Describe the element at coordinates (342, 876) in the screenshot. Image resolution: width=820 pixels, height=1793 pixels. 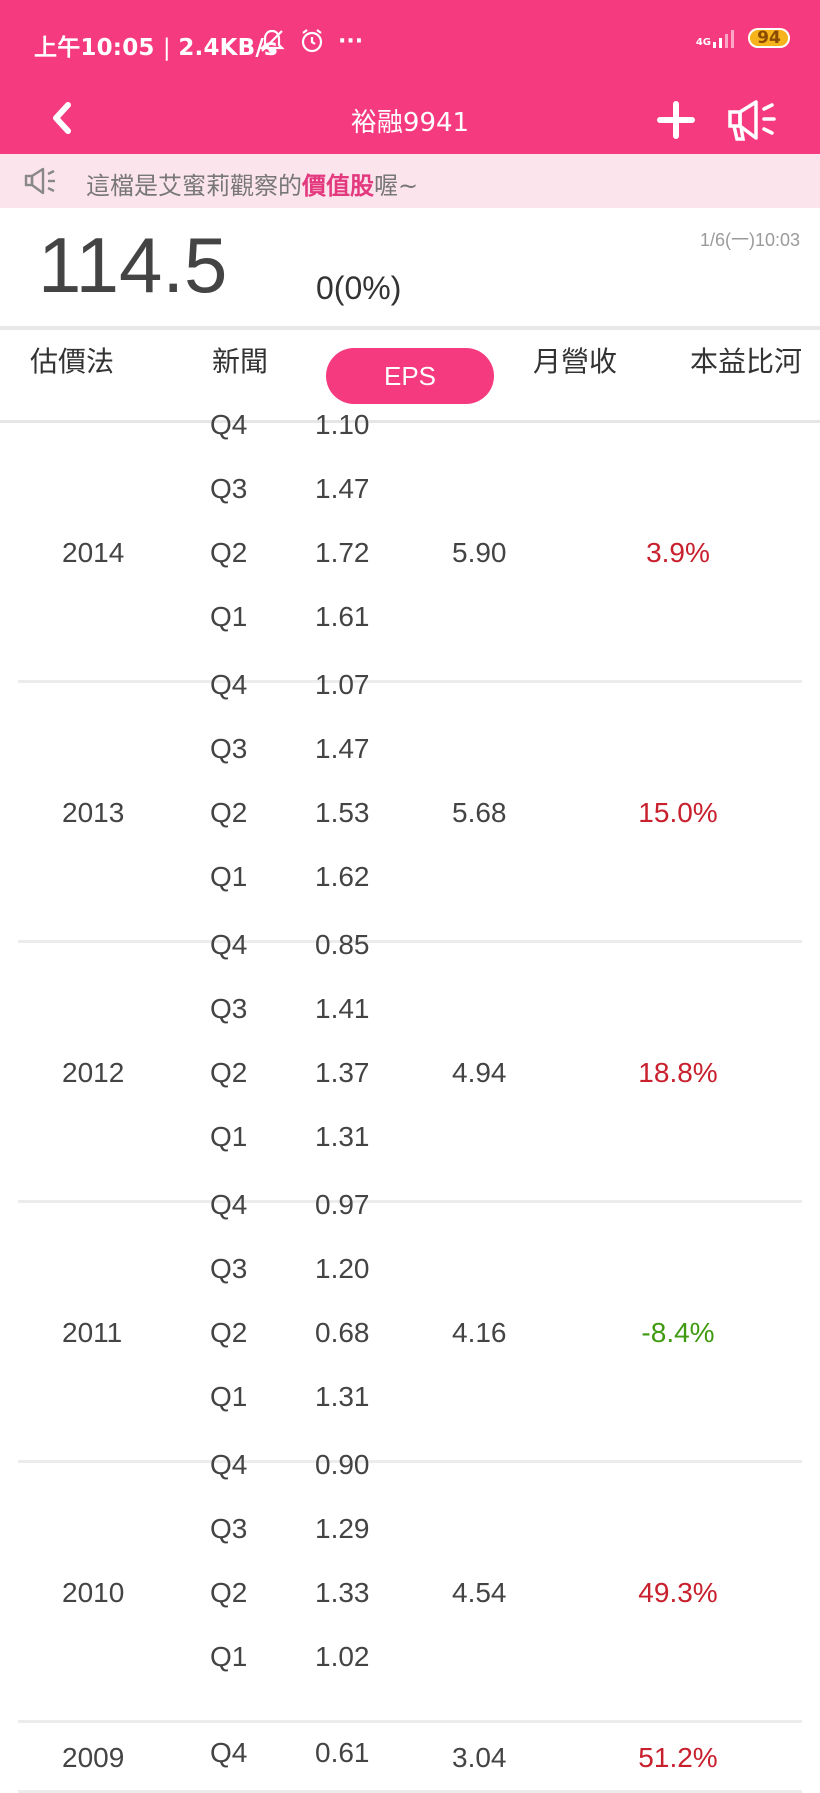
I see `quarter-eps: 1.62` at that location.